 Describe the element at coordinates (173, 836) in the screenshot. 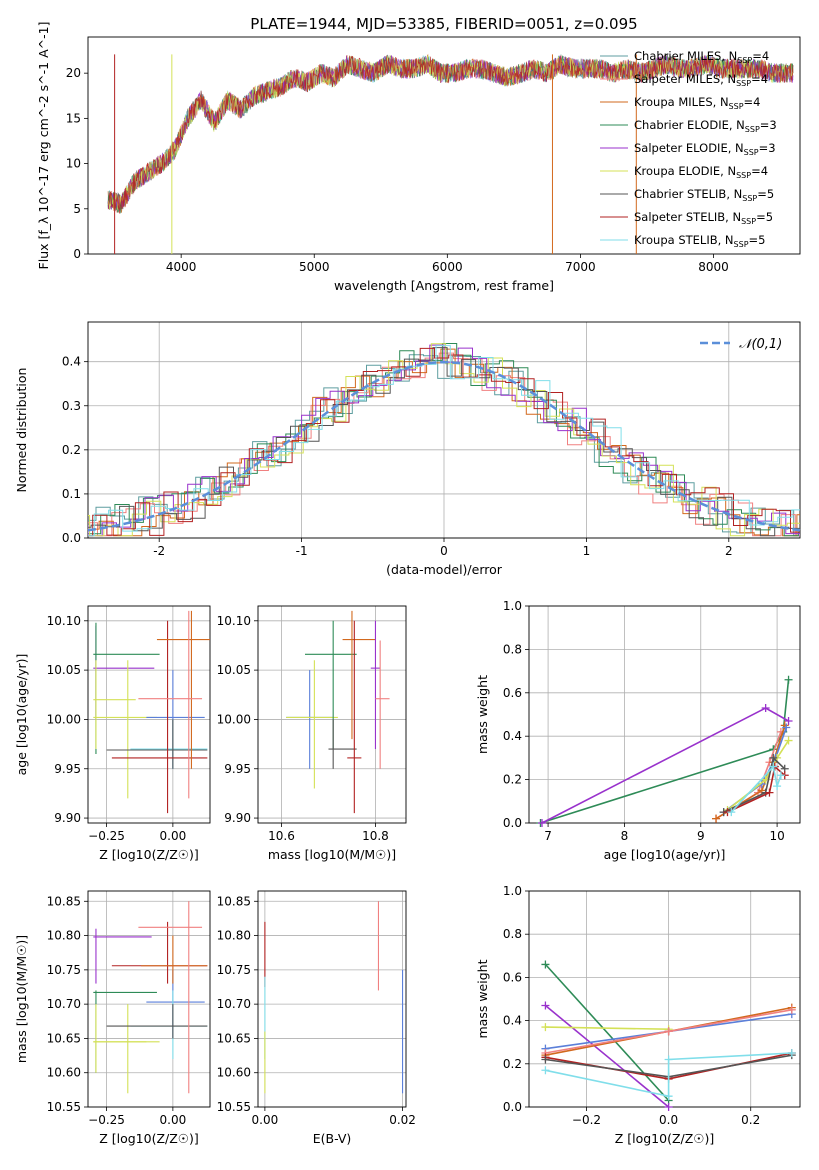

I see `age_vs_Z-xtick-label: 0.00` at that location.